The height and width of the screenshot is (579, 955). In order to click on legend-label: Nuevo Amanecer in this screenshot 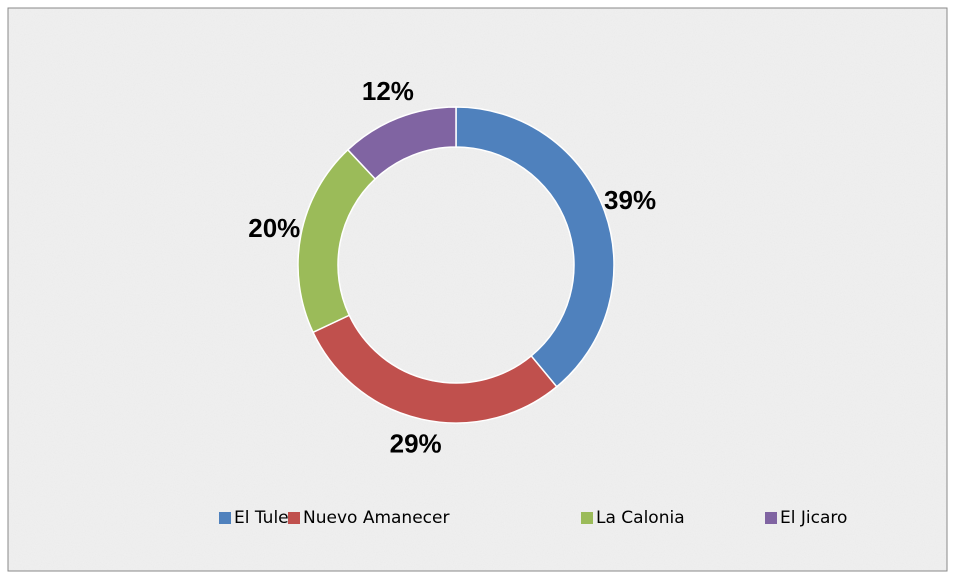, I will do `click(376, 518)`.